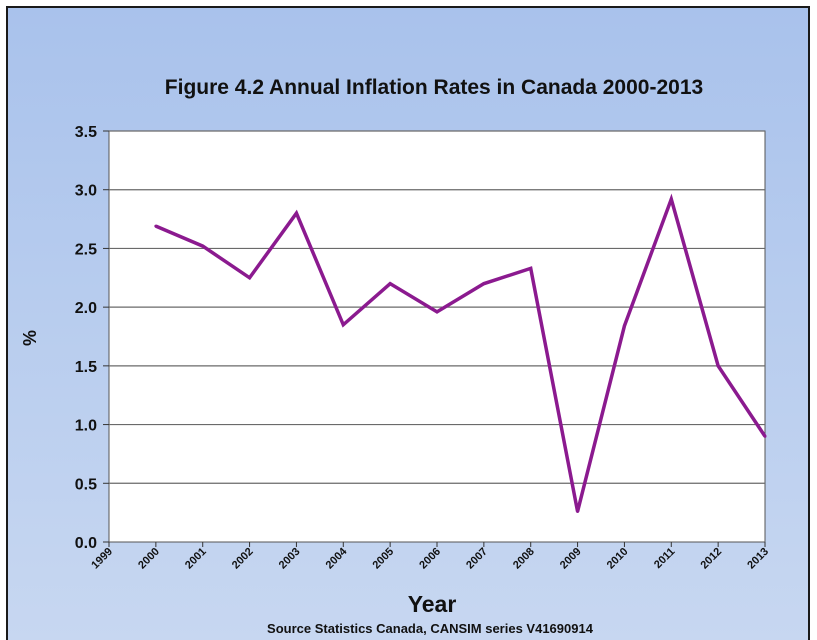 The width and height of the screenshot is (817, 640). I want to click on x-tick-label: 2012, so click(711, 559).